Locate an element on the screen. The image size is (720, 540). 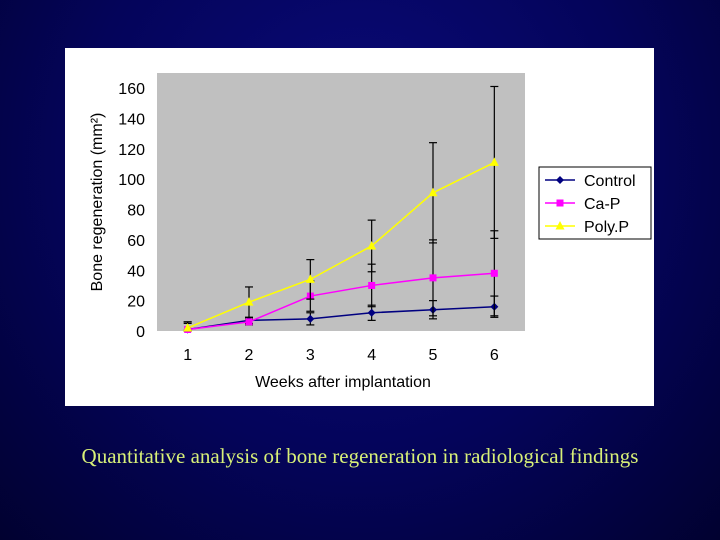
x-tick-label: 4 is located at coordinates (371, 355).